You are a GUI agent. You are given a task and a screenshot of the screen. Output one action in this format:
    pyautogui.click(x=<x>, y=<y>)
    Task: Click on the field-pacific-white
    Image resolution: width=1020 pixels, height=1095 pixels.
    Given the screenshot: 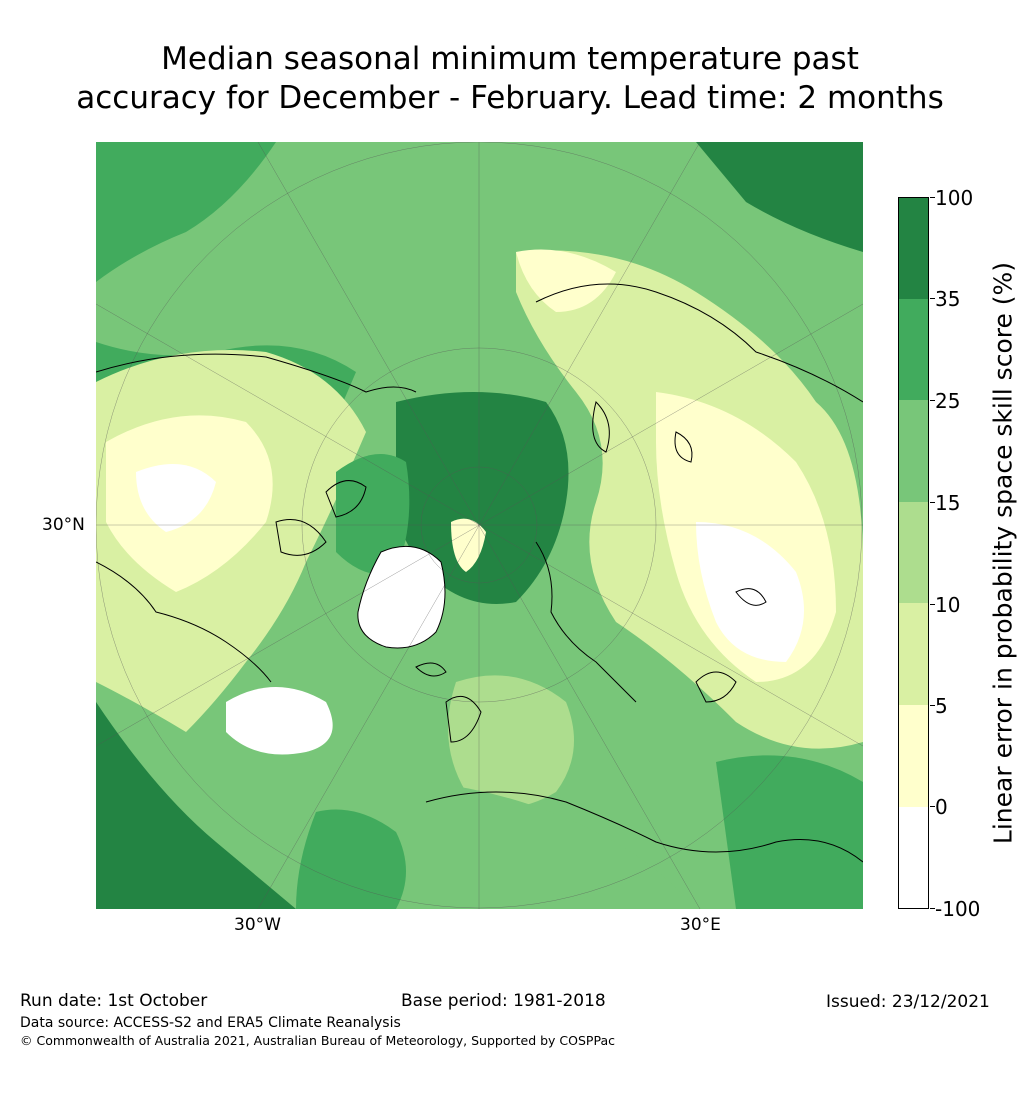 What is the action you would take?
    pyautogui.click(x=279, y=721)
    